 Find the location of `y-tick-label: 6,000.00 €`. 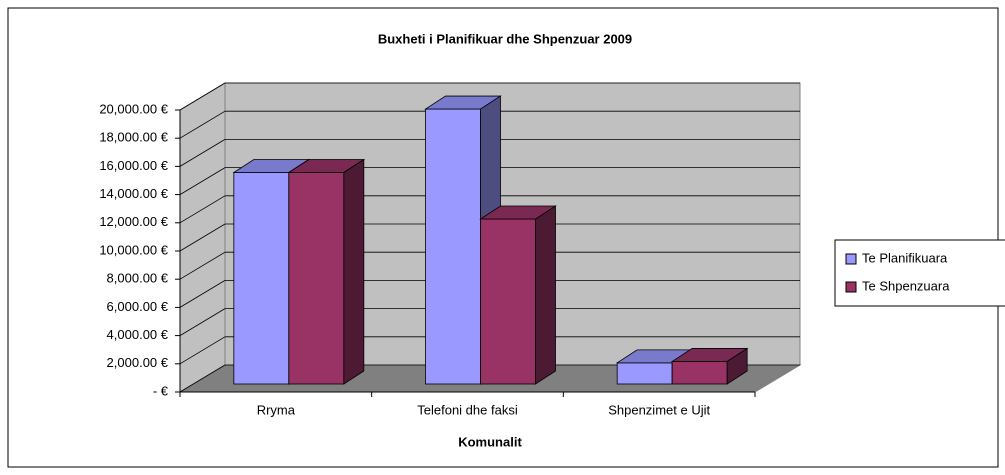

y-tick-label: 6,000.00 € is located at coordinates (138, 306).